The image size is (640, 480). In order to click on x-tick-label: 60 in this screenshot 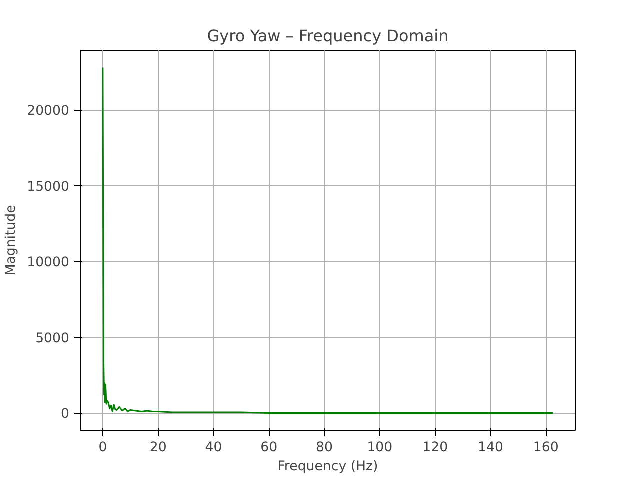, I will do `click(269, 448)`.